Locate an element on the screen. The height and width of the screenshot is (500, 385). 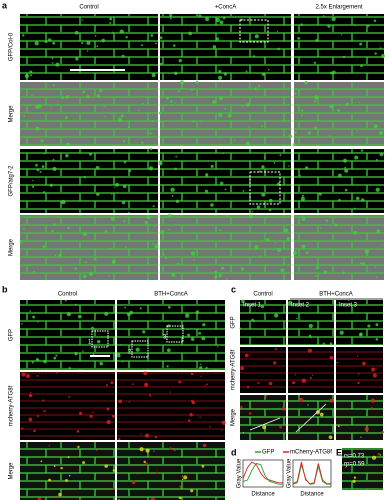
inset-label: Inset 3 is located at coordinates (348, 306).